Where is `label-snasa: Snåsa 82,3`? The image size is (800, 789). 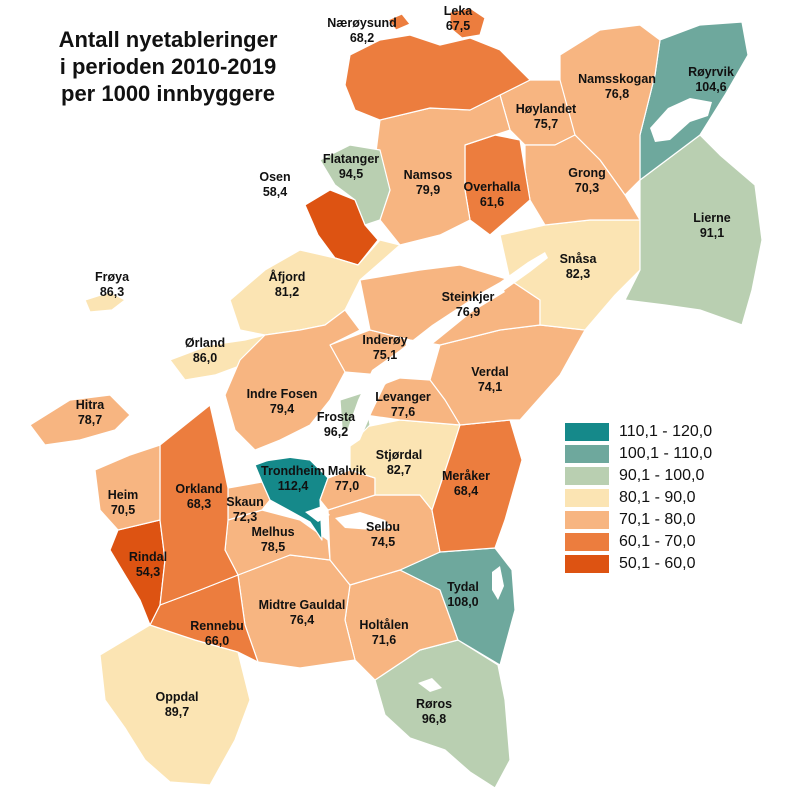 label-snasa: Snåsa 82,3 is located at coordinates (578, 266).